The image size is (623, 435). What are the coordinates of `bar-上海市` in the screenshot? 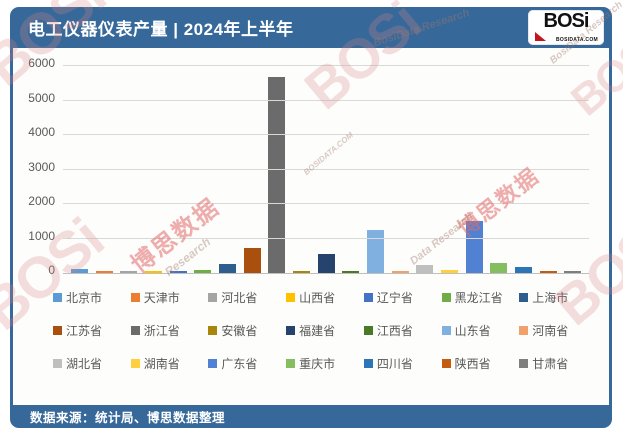 It's located at (227, 268).